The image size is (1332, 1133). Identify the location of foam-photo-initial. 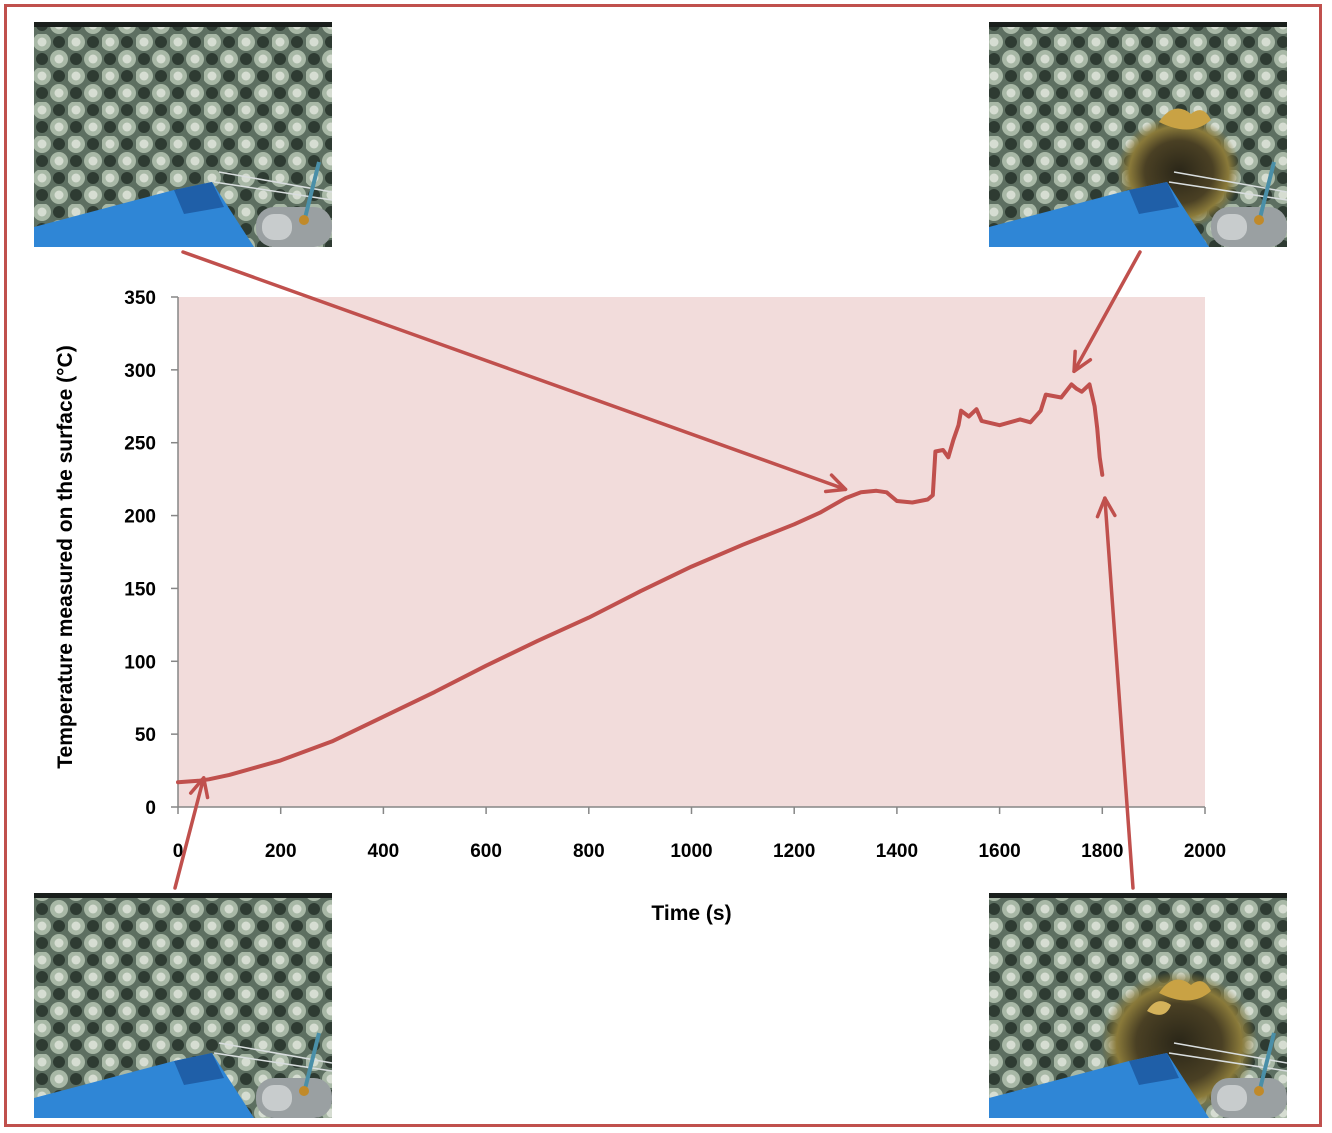
(183, 134).